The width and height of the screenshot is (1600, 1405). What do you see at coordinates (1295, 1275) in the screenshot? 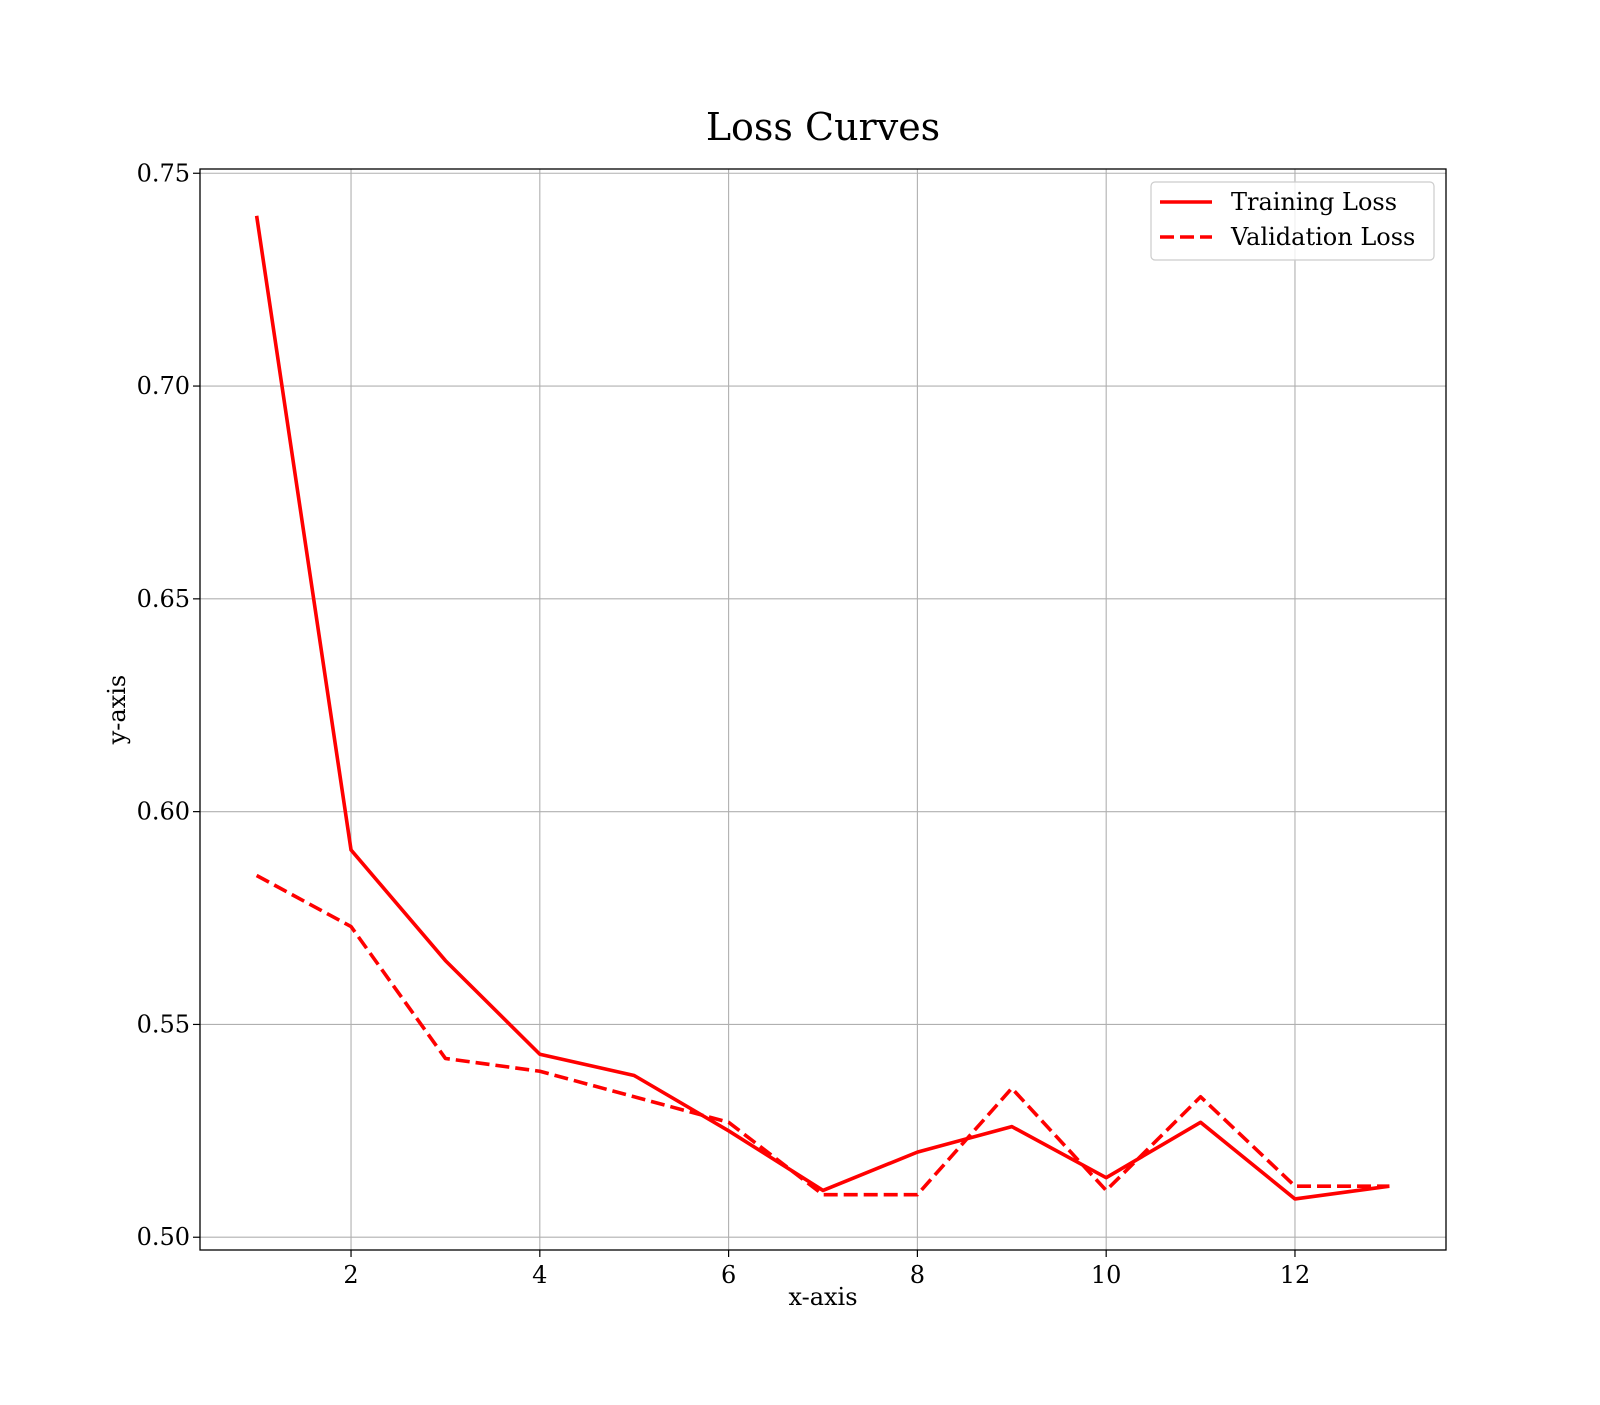
I see `x-tick-label: 12` at bounding box center [1295, 1275].